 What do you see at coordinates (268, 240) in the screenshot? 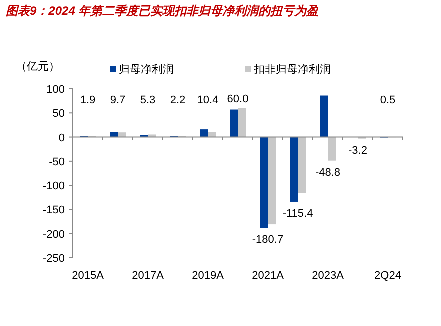
I see `data-label: -180.7` at bounding box center [268, 240].